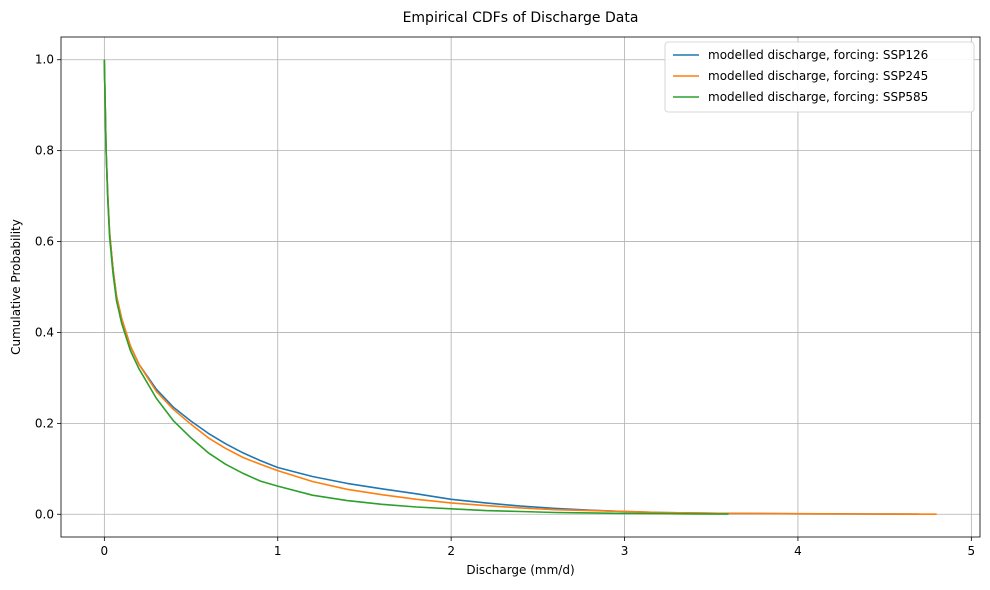 This screenshot has height=590, width=990. I want to click on chart-title: Empirical CDFs of Discharge Data, so click(521, 18).